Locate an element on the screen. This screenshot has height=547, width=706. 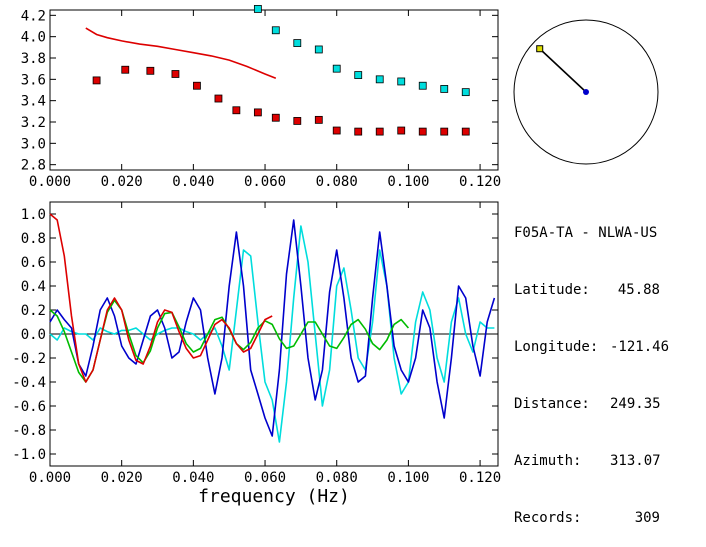
y-tick-label: -0.8 is located at coordinates (29, 431).